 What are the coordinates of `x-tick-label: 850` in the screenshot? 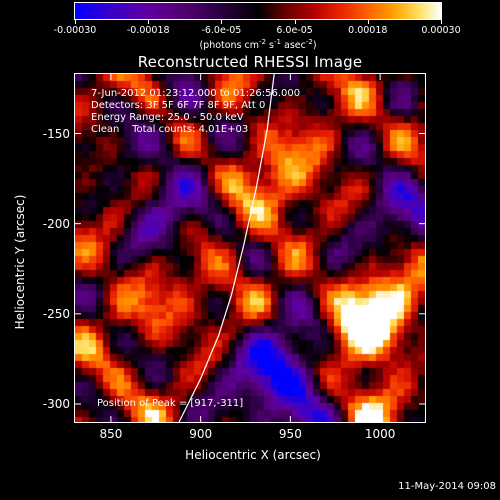 It's located at (111, 434).